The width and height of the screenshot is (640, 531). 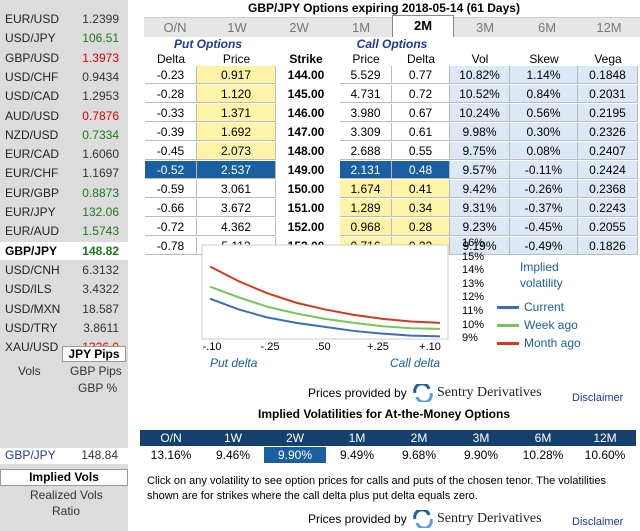 I want to click on cell-vega: 0.2326, so click(x=608, y=132).